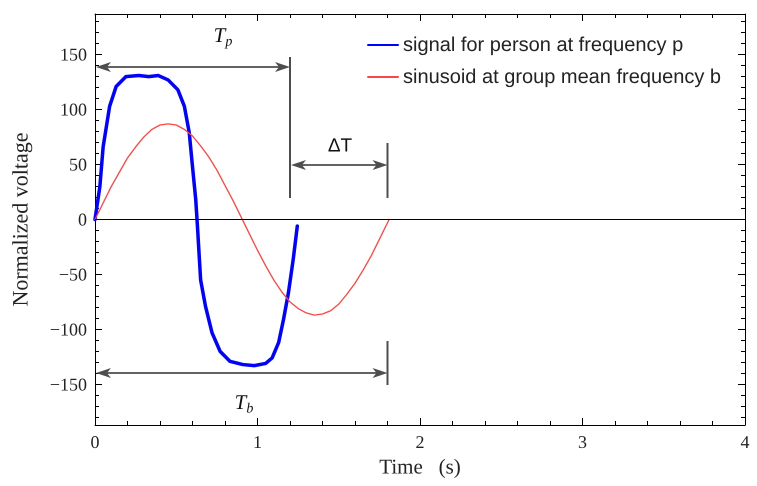 The height and width of the screenshot is (486, 757). What do you see at coordinates (82, 220) in the screenshot?
I see `y-tick-label: 0` at bounding box center [82, 220].